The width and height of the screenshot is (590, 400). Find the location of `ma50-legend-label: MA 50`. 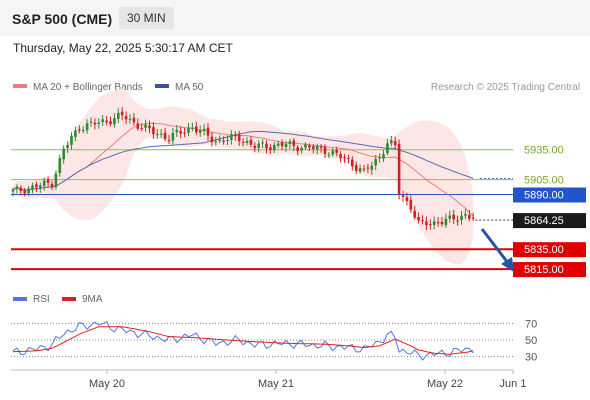

ma50-legend-label: MA 50 is located at coordinates (189, 87).